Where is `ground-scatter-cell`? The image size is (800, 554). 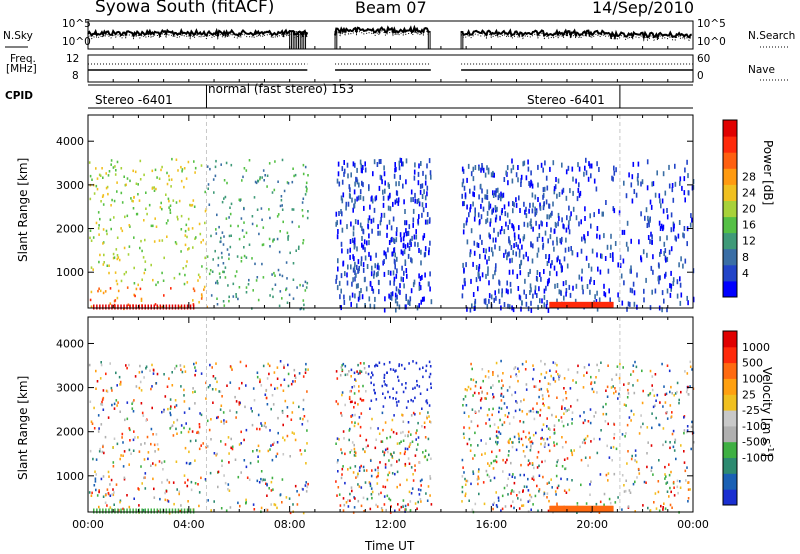
ground-scatter-cell is located at coordinates (586, 304).